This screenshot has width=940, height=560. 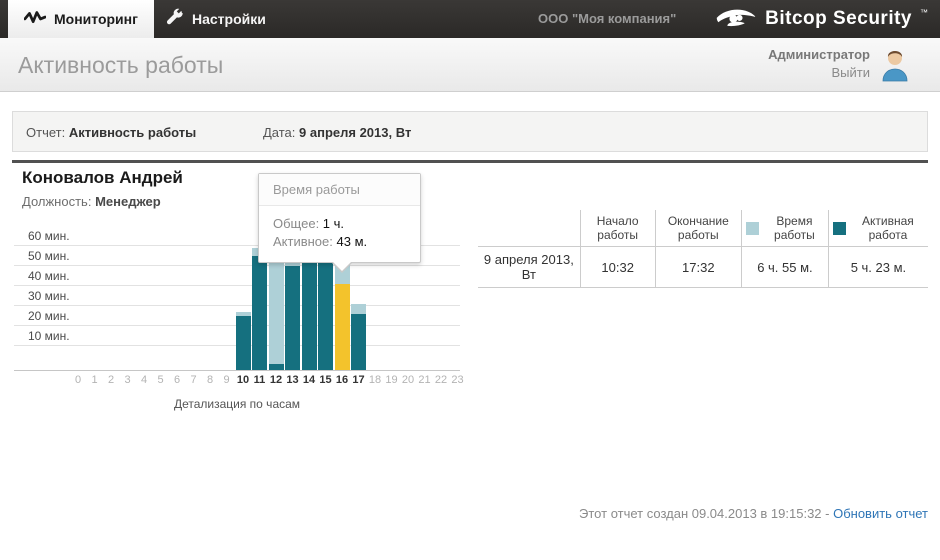 What do you see at coordinates (785, 267) in the screenshot?
I see `table-cell-3: 6 ч. 55 м.` at bounding box center [785, 267].